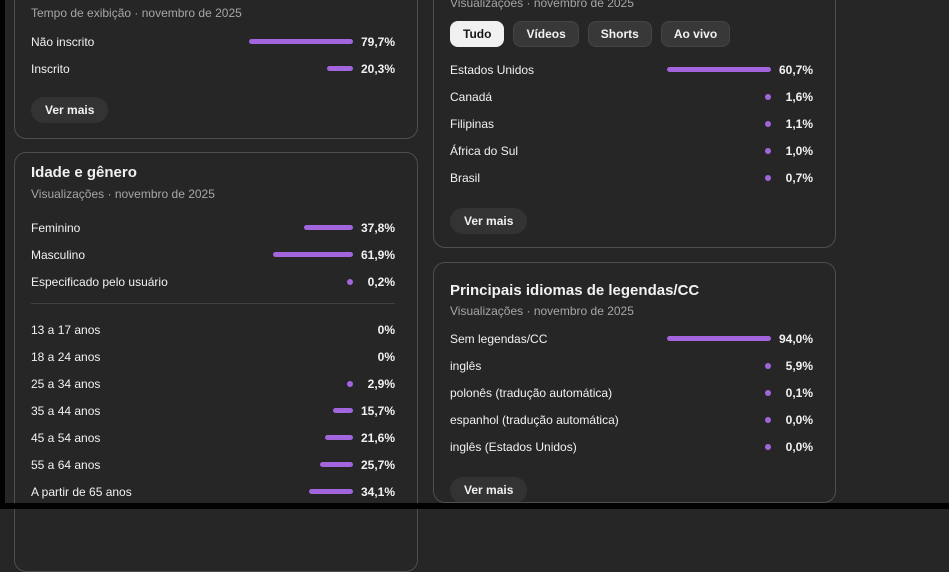 This screenshot has height=572, width=949. I want to click on stat-row: A partir de 65 anos 34,1%, so click(213, 491).